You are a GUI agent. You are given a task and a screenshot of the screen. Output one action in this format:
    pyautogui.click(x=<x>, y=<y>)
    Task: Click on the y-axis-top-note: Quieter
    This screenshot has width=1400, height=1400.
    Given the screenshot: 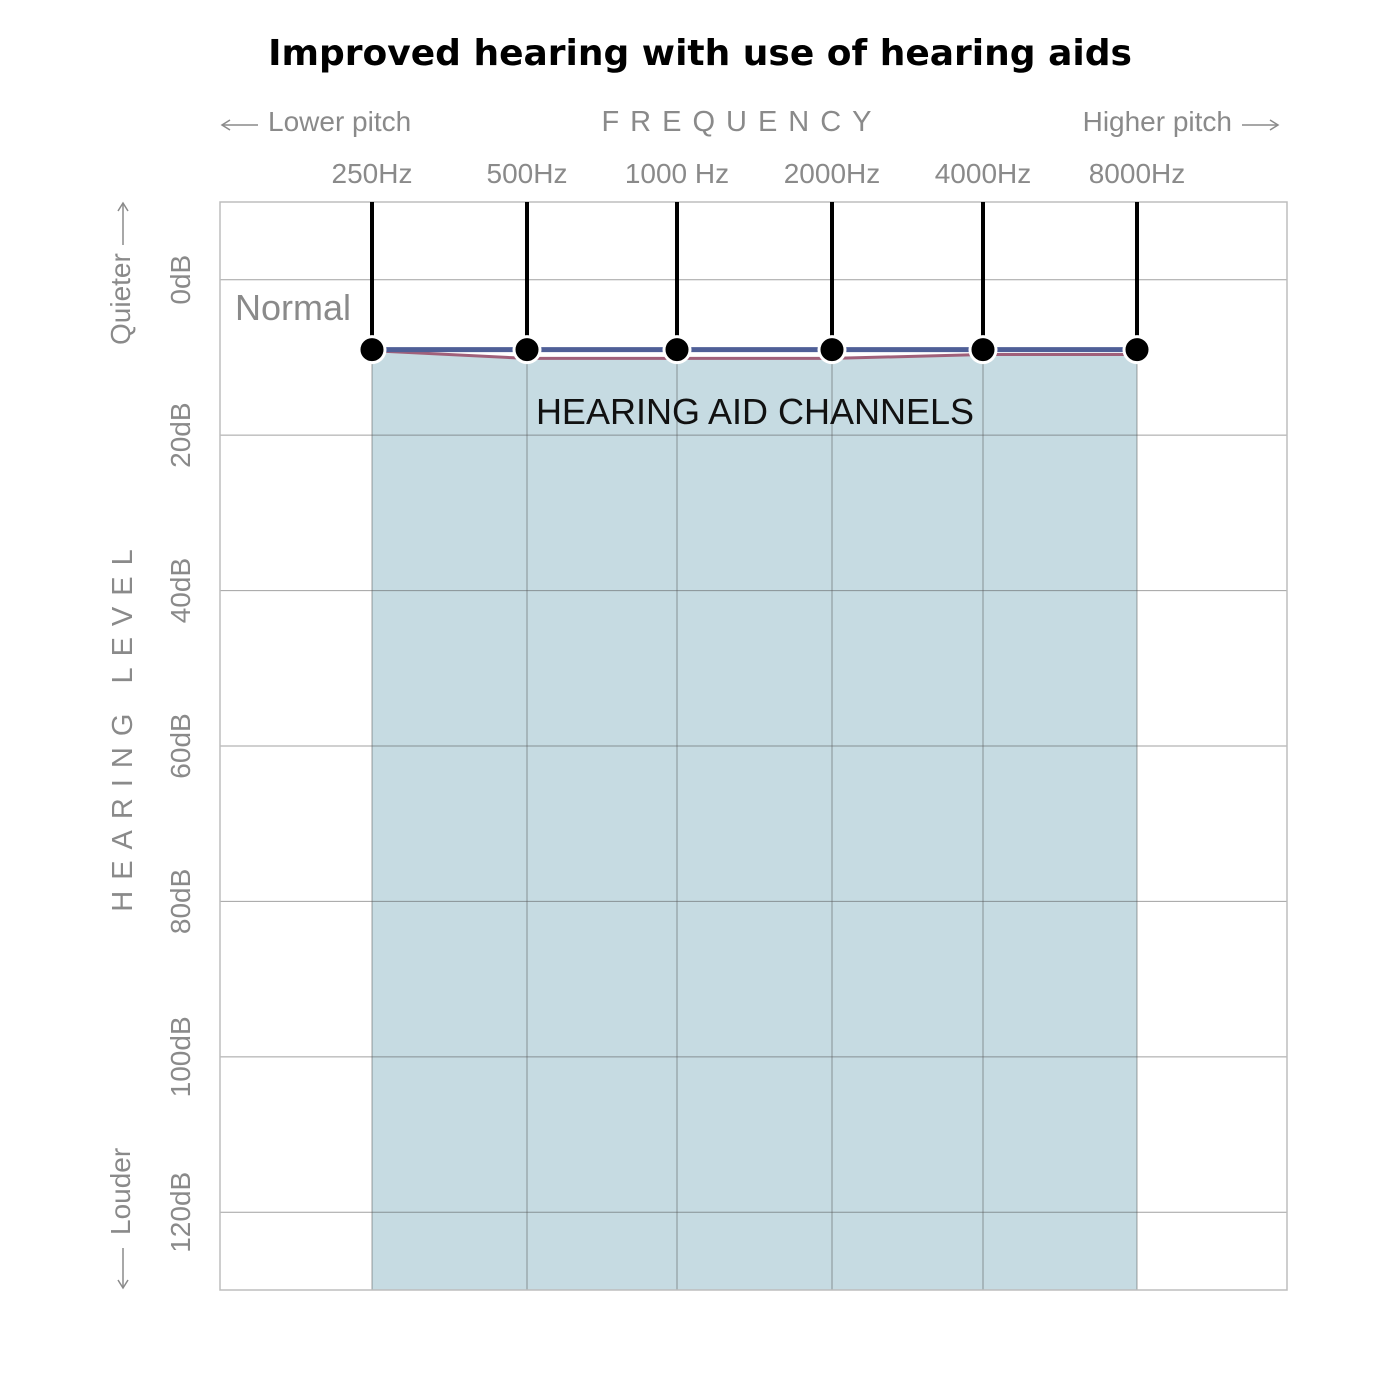 What is the action you would take?
    pyautogui.click(x=120, y=299)
    